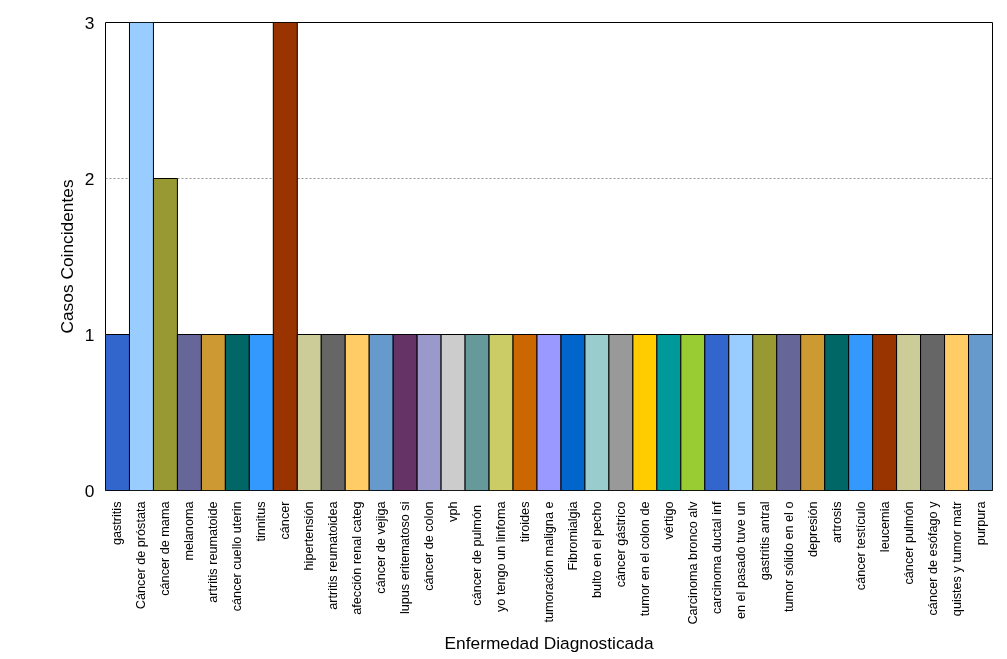 The width and height of the screenshot is (1007, 659). What do you see at coordinates (89, 334) in the screenshot?
I see `y-tick-label: 1` at bounding box center [89, 334].